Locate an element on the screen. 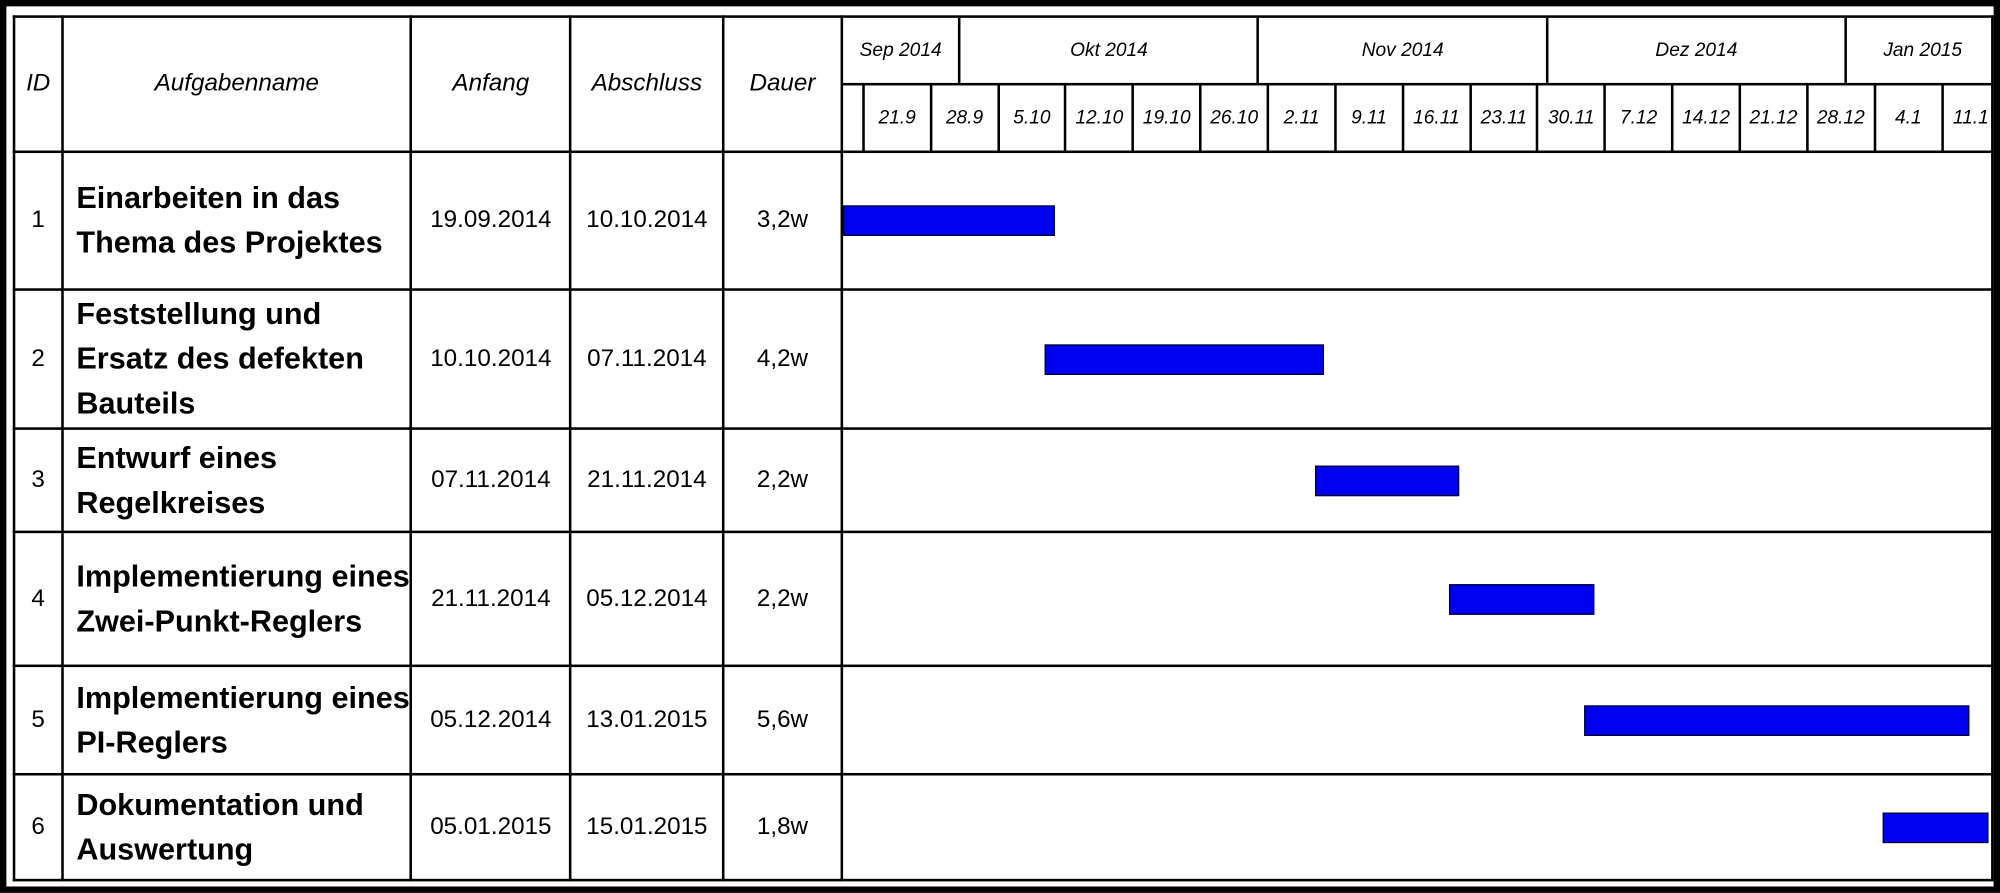 The width and height of the screenshot is (2000, 893). task-start: 05.12.2014 is located at coordinates (490, 720).